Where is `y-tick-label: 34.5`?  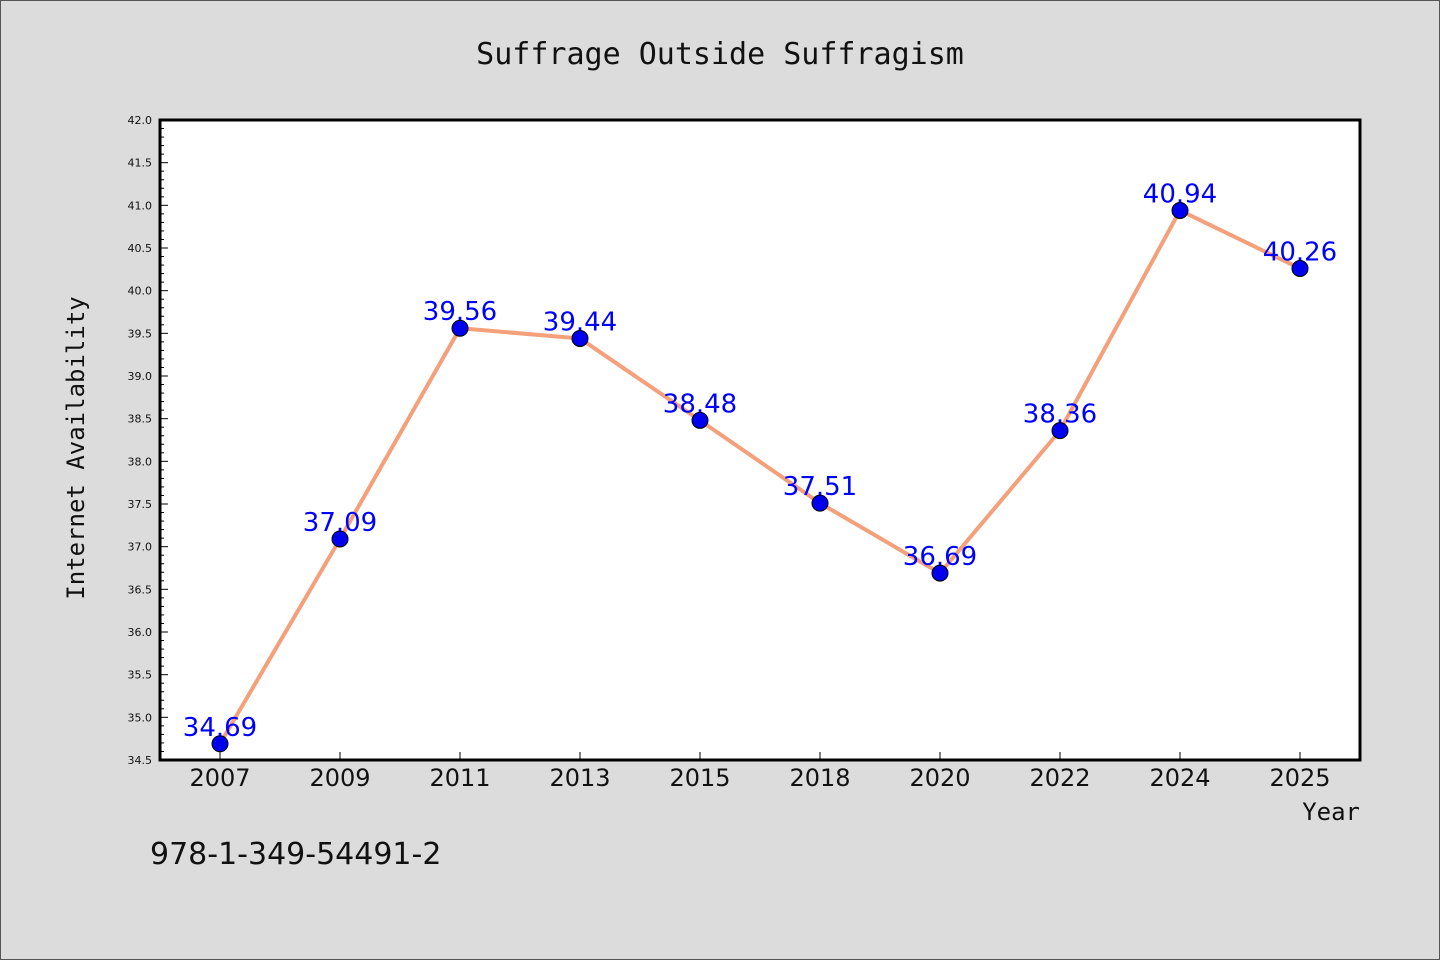 y-tick-label: 34.5 is located at coordinates (140, 760).